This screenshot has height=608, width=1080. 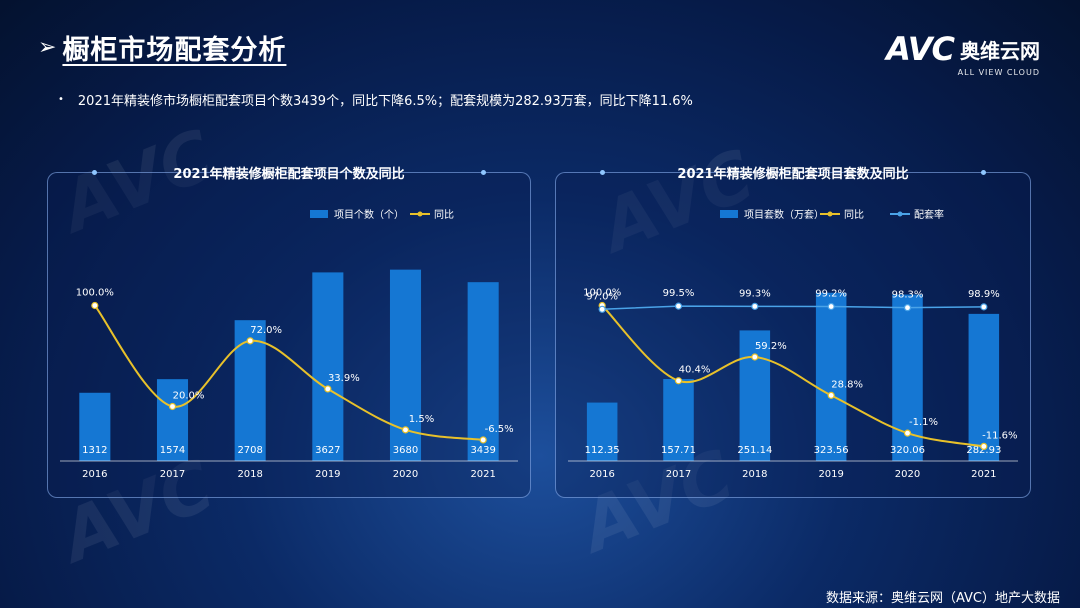 What do you see at coordinates (831, 450) in the screenshot?
I see `bar-value-label: 323.56` at bounding box center [831, 450].